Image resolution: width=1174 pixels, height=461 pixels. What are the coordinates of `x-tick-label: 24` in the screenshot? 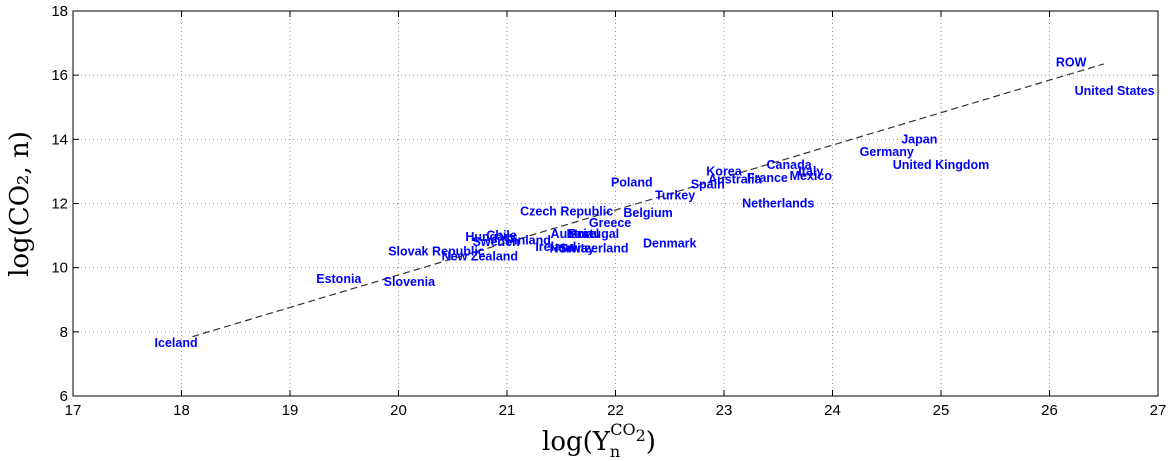 It's located at (832, 410).